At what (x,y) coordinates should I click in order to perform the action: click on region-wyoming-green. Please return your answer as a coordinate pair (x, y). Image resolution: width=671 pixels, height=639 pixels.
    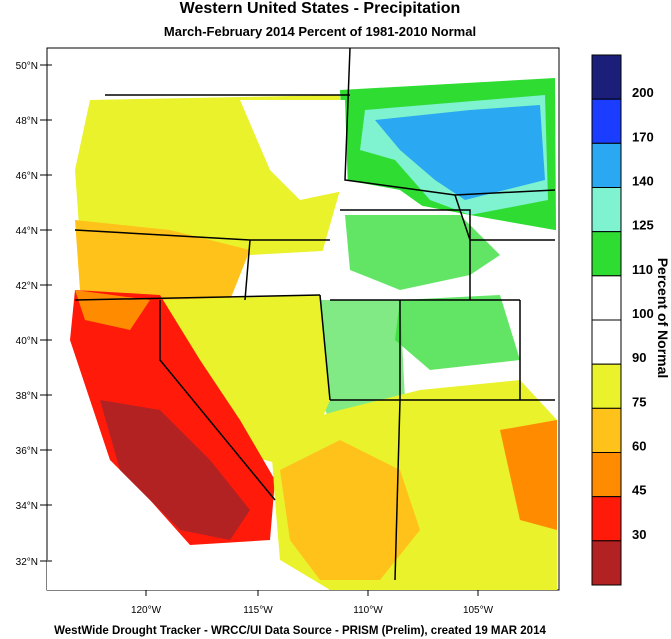
    Looking at the image, I should click on (422, 252).